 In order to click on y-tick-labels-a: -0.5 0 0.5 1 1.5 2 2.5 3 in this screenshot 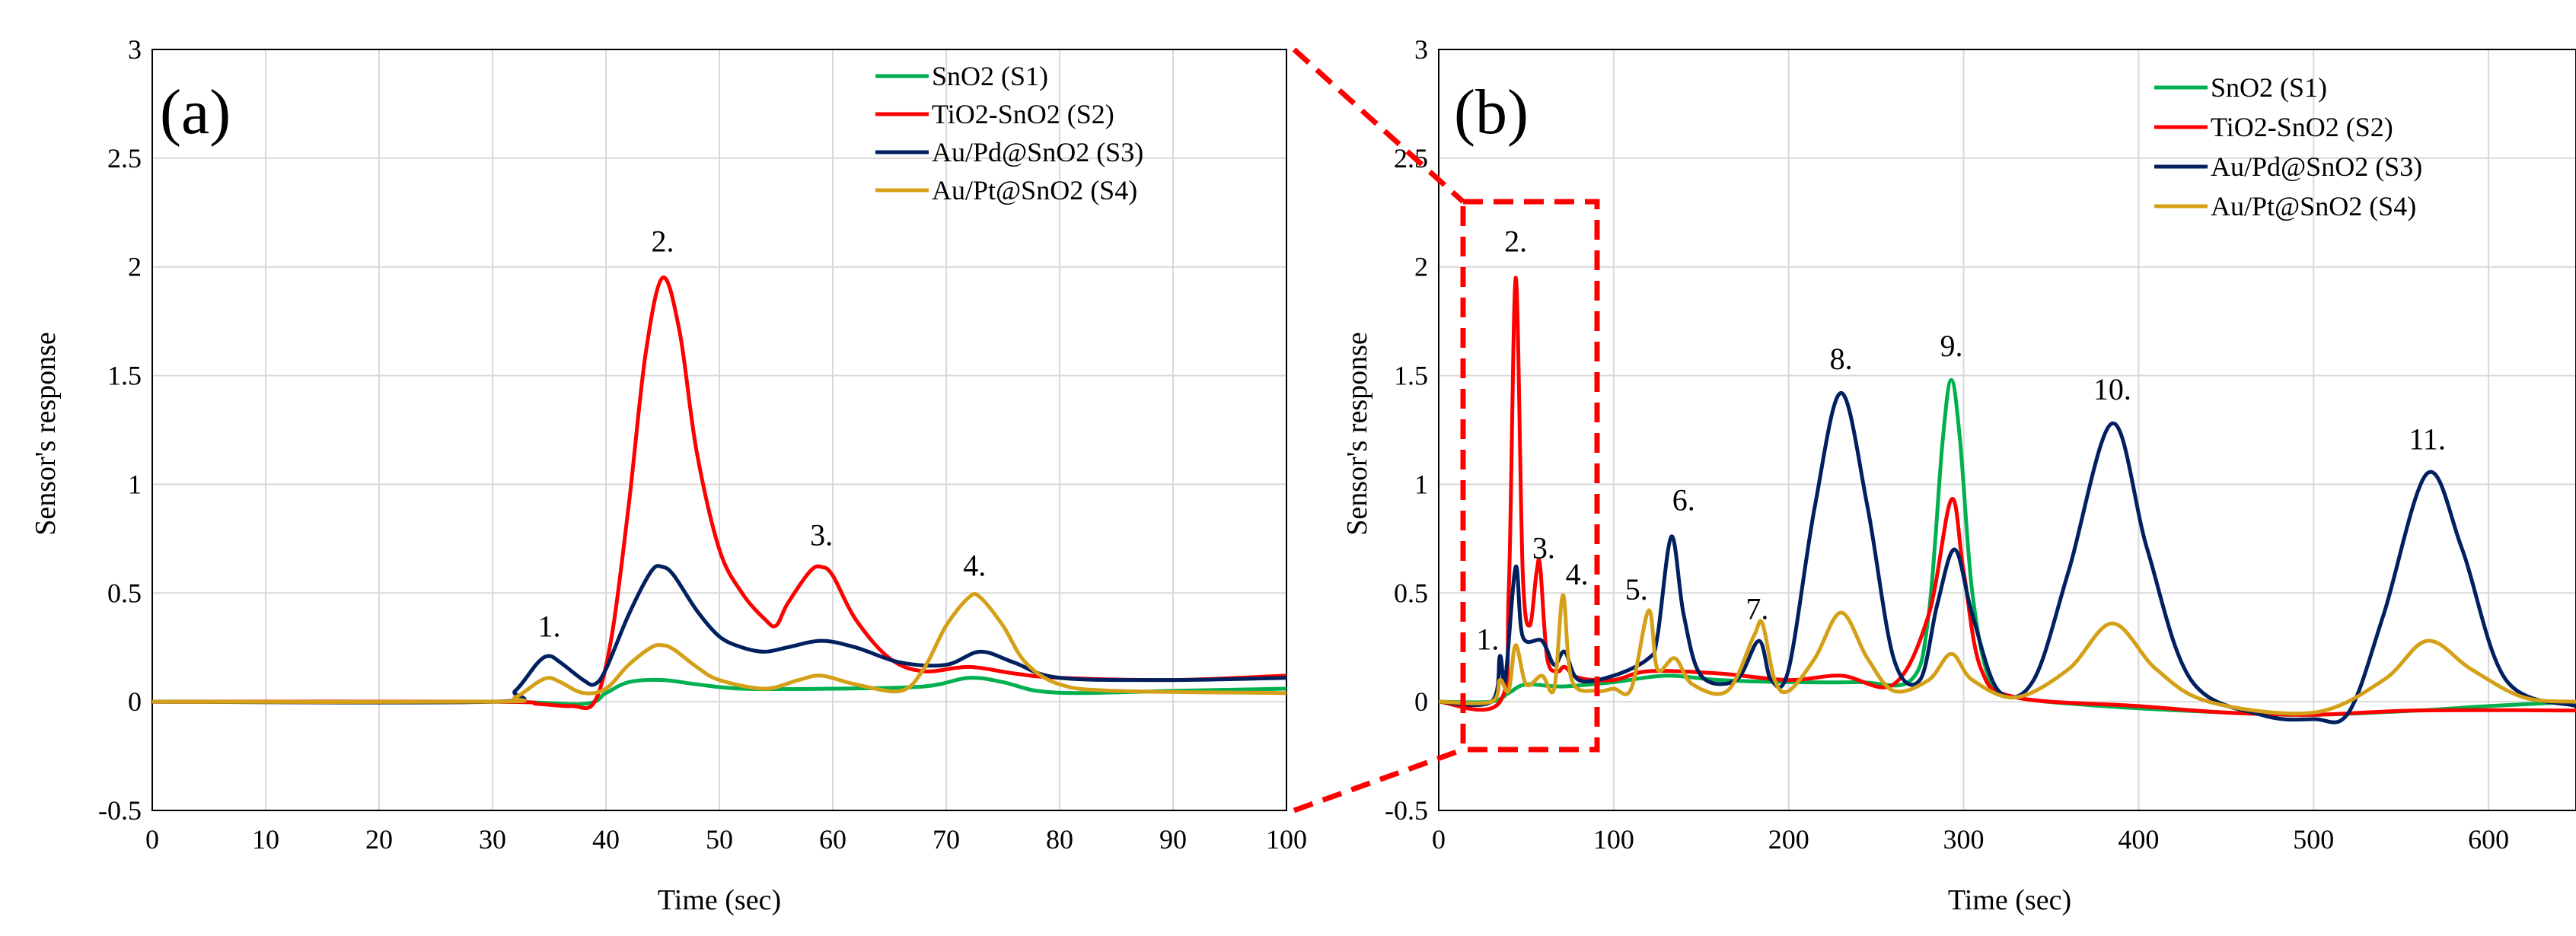, I will do `click(120, 430)`.